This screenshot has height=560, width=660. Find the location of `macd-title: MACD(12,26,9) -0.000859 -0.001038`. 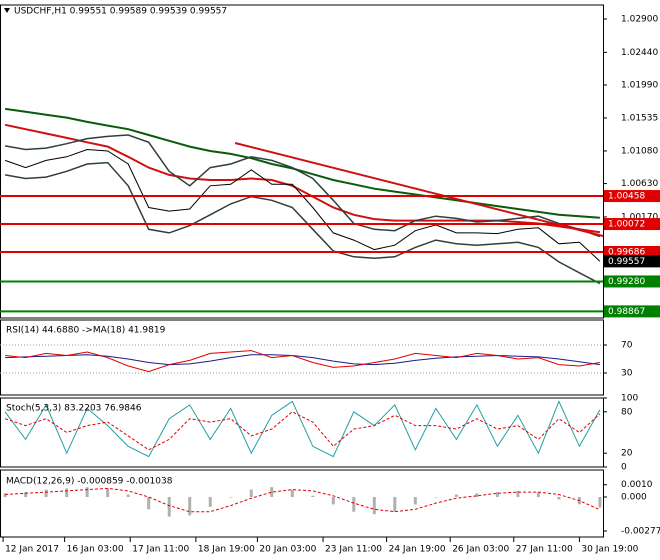

macd-title: MACD(12,26,9) -0.000859 -0.001038 is located at coordinates (89, 482).